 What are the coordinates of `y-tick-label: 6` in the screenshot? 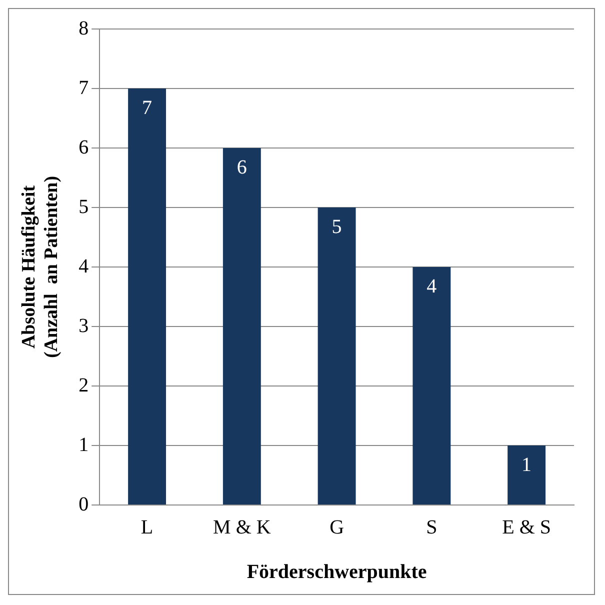 It's located at (83, 147).